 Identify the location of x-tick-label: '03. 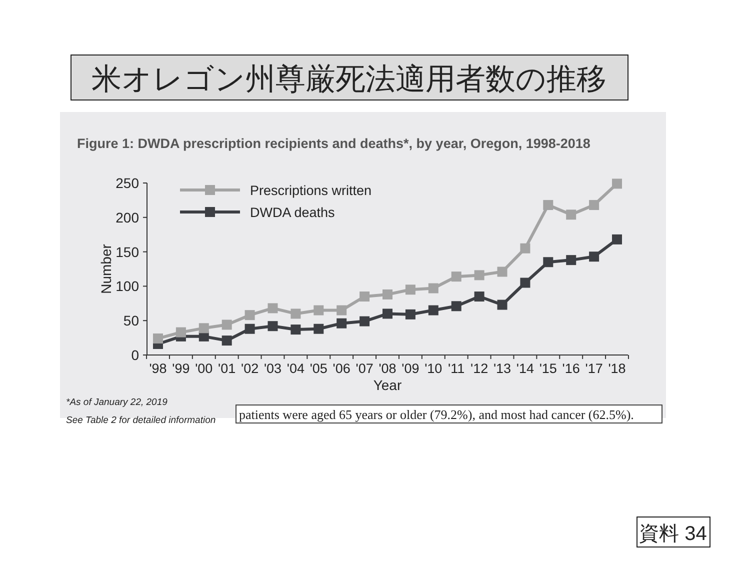
(273, 368).